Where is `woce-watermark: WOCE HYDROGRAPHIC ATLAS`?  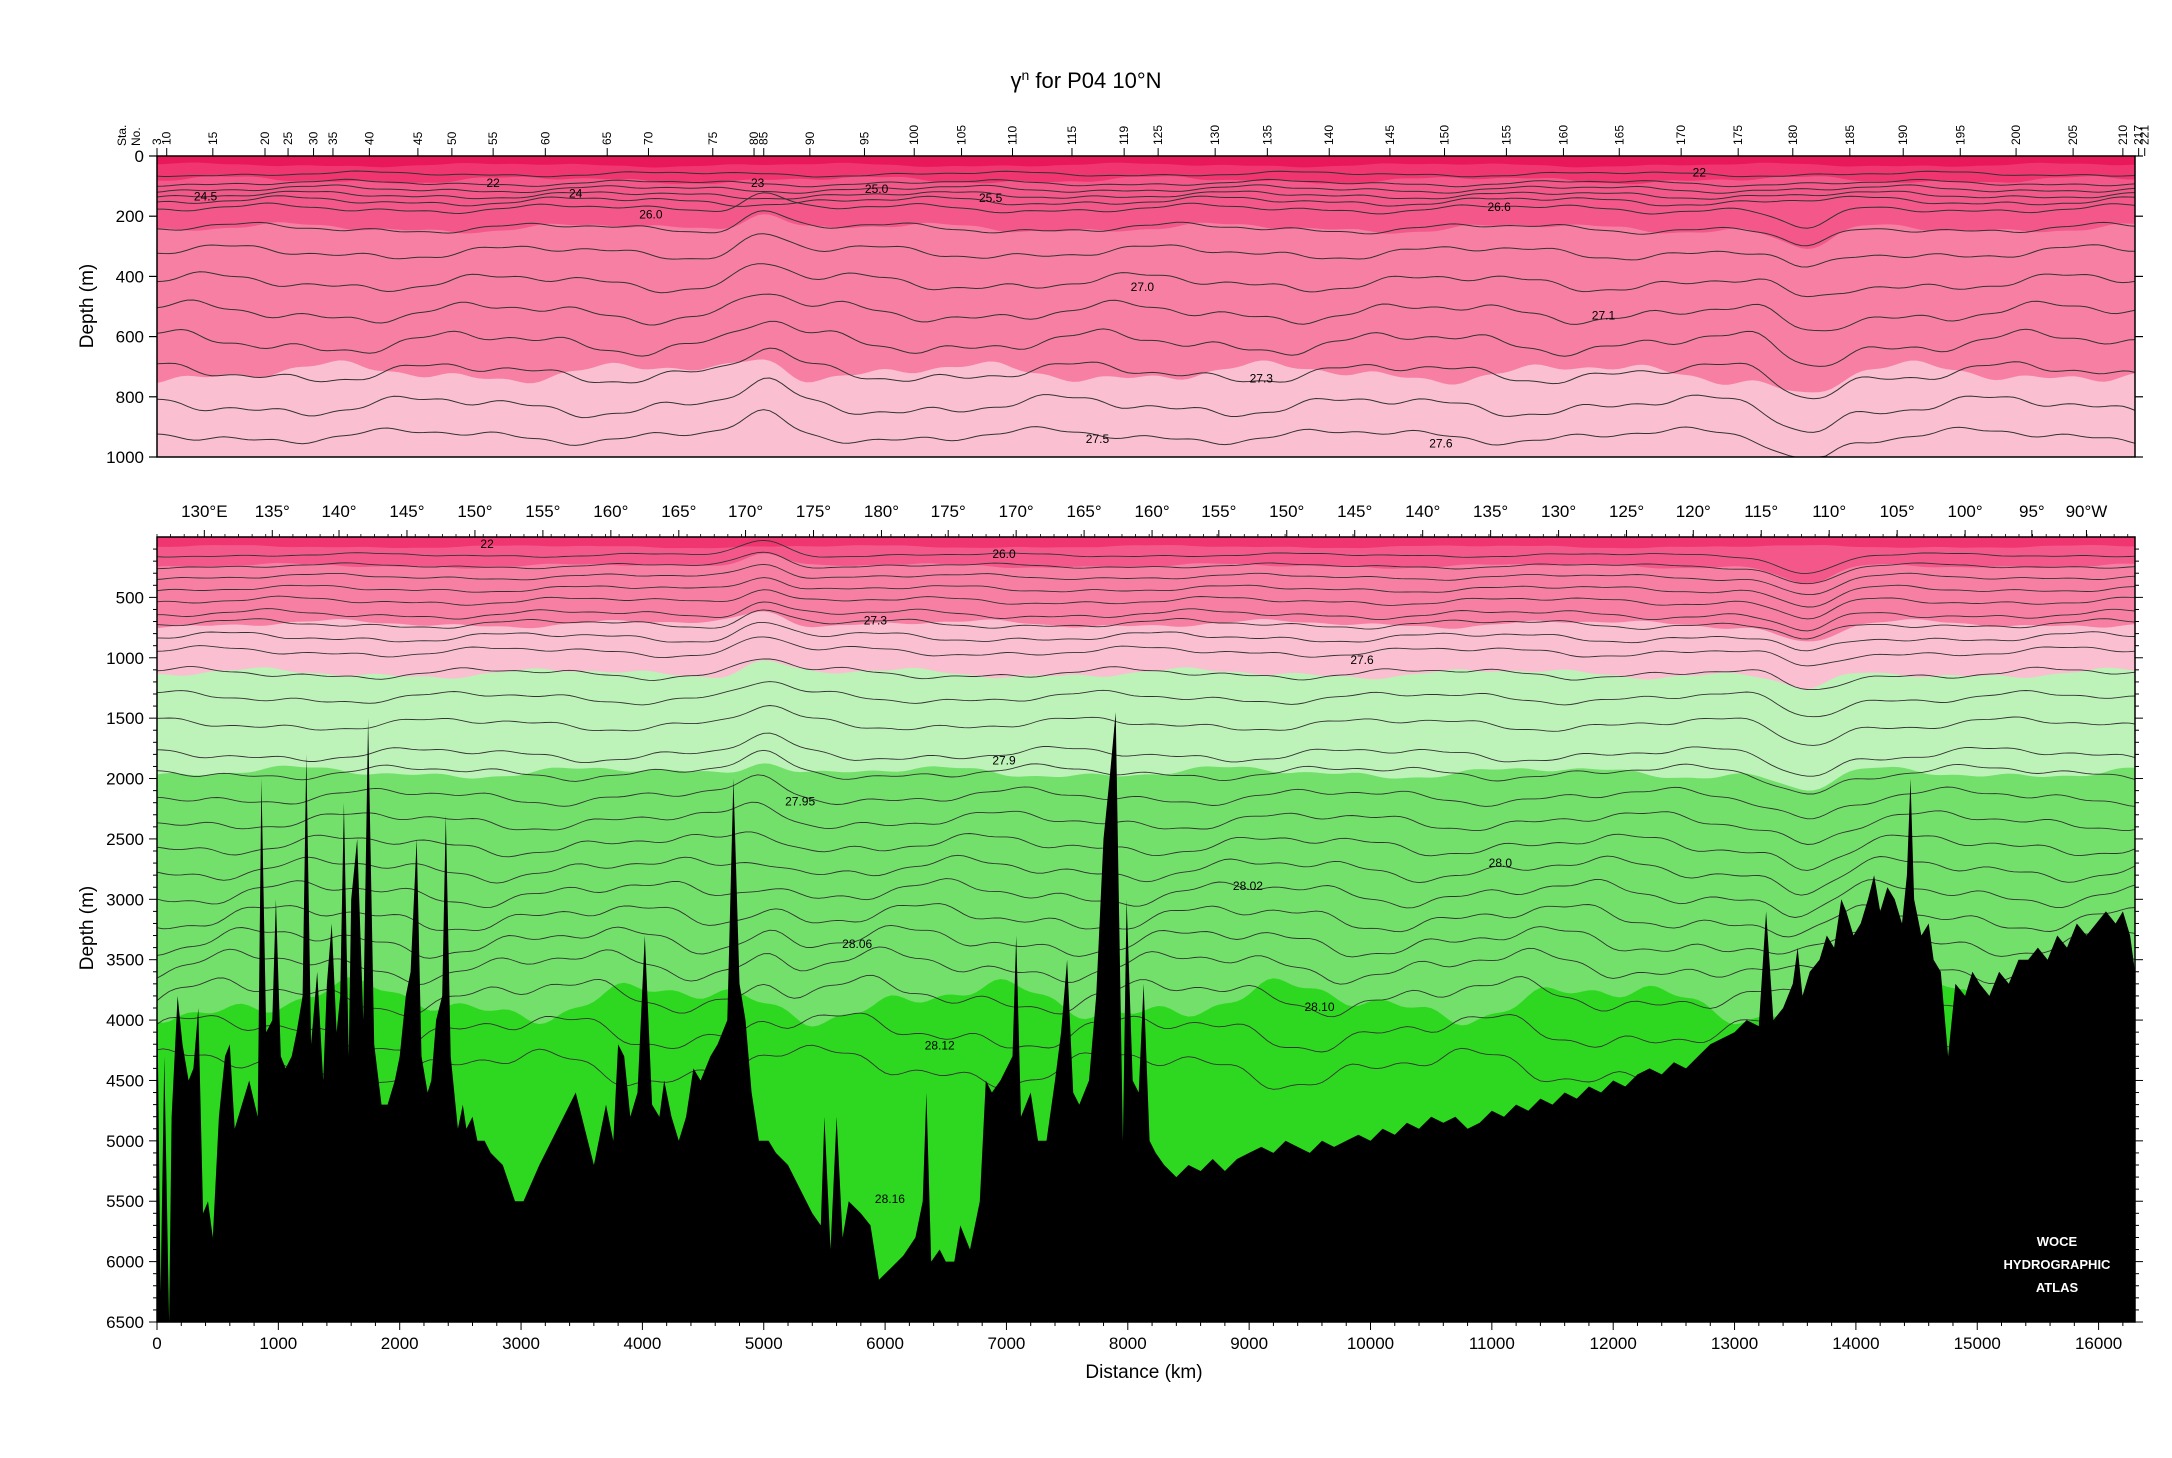
woce-watermark: WOCE HYDROGRAPHIC ATLAS is located at coordinates (2058, 1264).